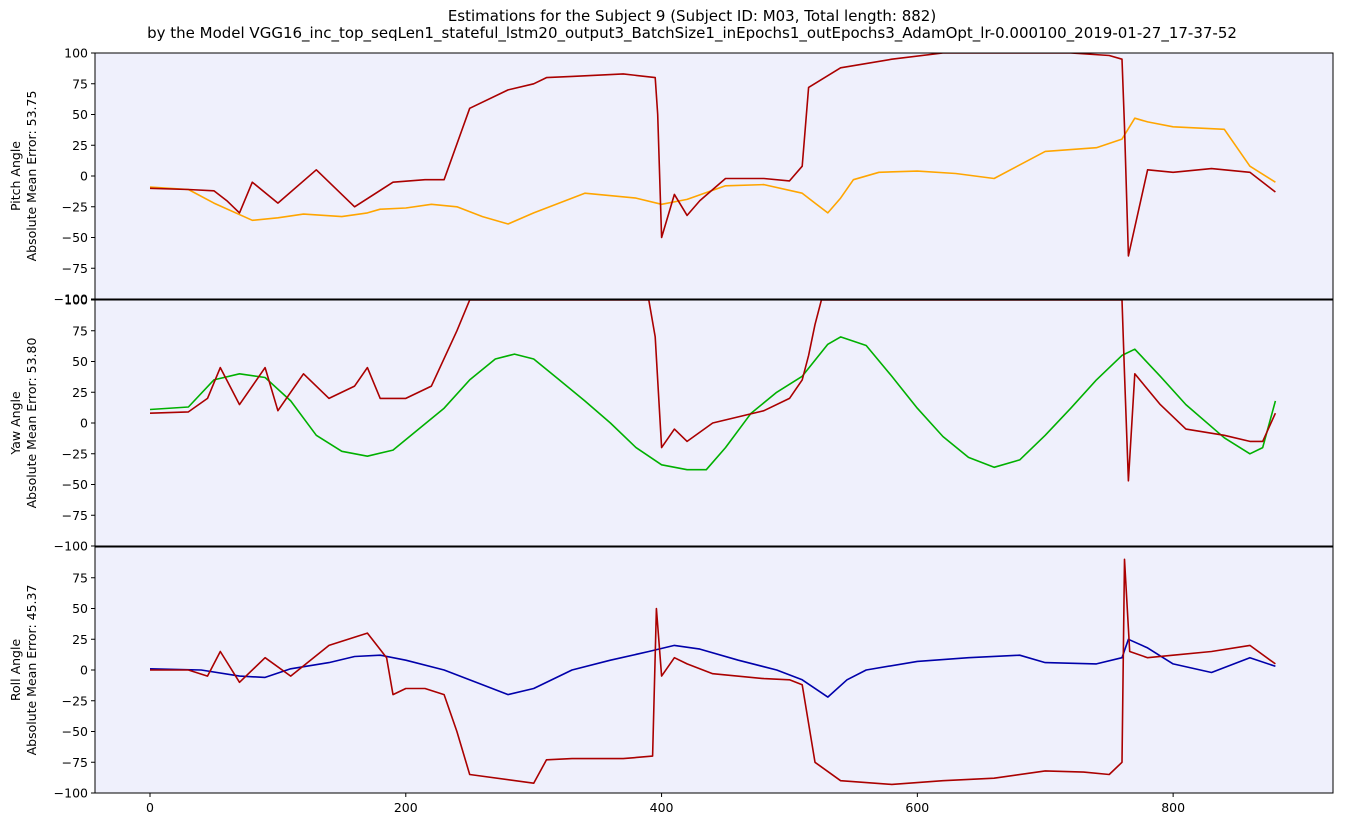 The width and height of the screenshot is (1346, 826). Describe the element at coordinates (31, 423) in the screenshot. I see `yaw-ylabel-line2: Absolute Mean Error: 53.80` at that location.